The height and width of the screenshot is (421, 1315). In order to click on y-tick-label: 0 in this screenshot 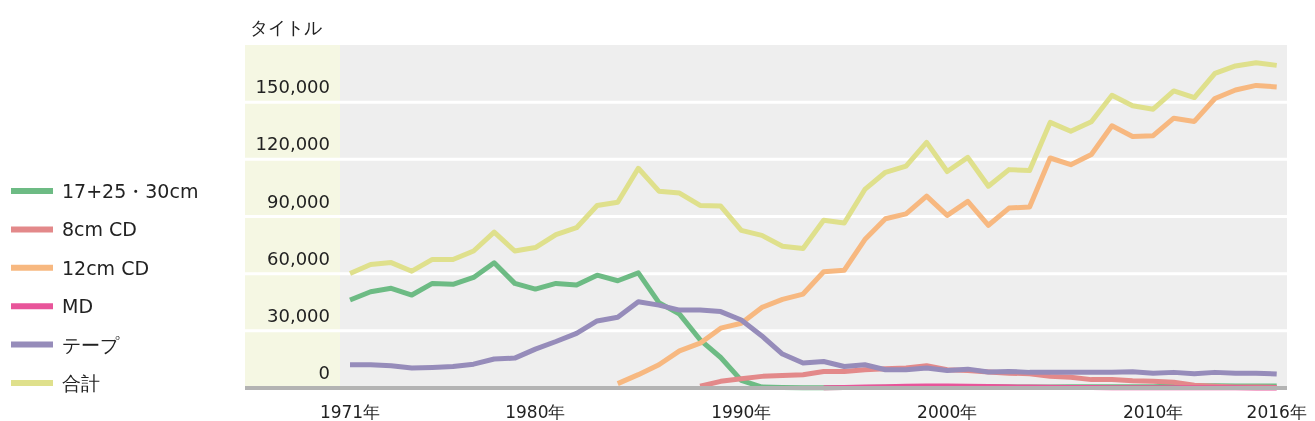, I will do `click(324, 372)`.